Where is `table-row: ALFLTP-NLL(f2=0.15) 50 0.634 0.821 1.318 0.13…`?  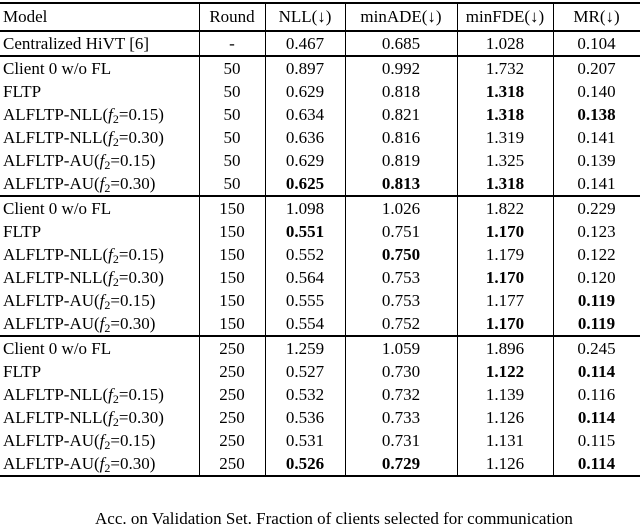 table-row: ALFLTP-NLL(f2=0.15) 50 0.634 0.821 1.318 0.13… is located at coordinates (320, 114).